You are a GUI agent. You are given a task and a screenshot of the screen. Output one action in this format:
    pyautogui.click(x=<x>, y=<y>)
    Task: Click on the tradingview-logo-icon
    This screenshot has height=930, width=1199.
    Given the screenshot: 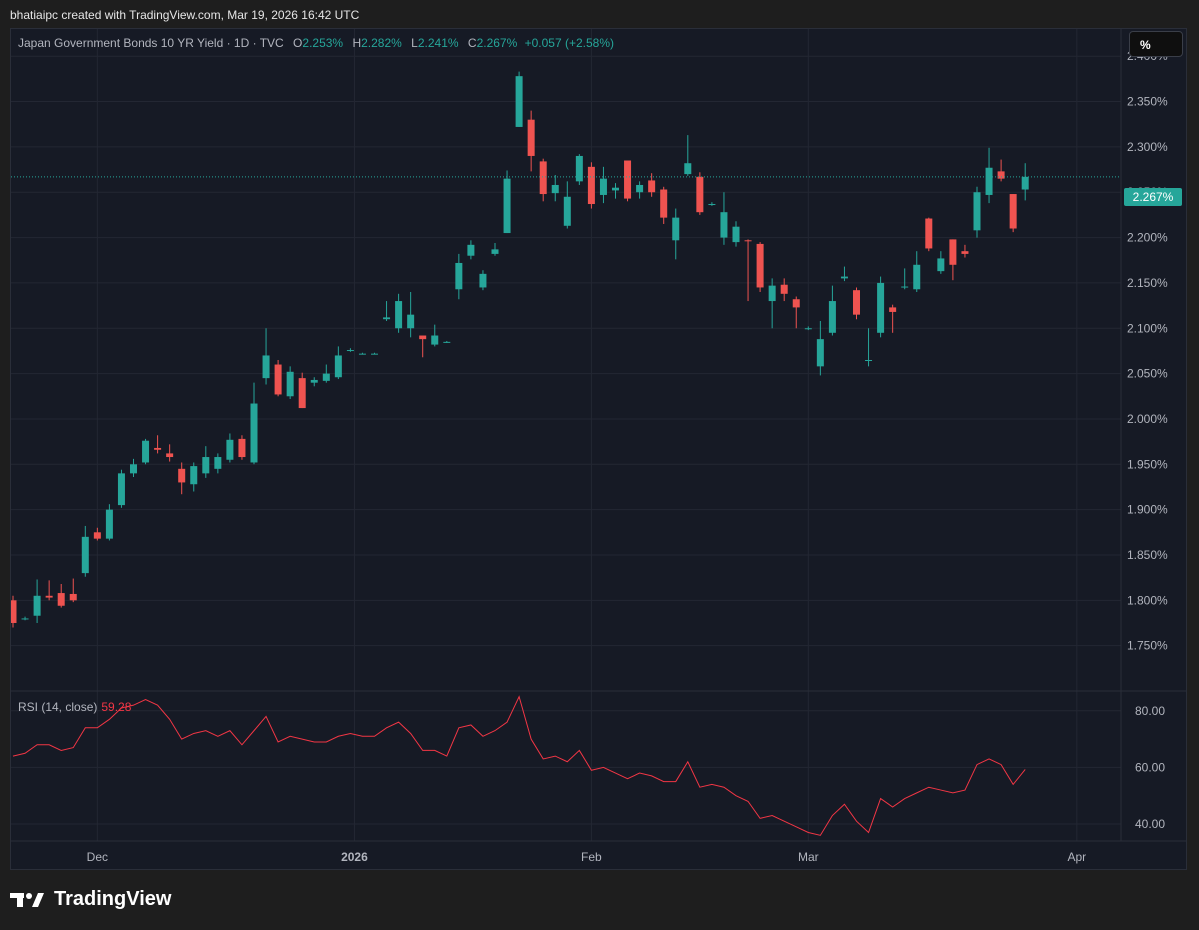 What is the action you would take?
    pyautogui.click(x=27, y=899)
    